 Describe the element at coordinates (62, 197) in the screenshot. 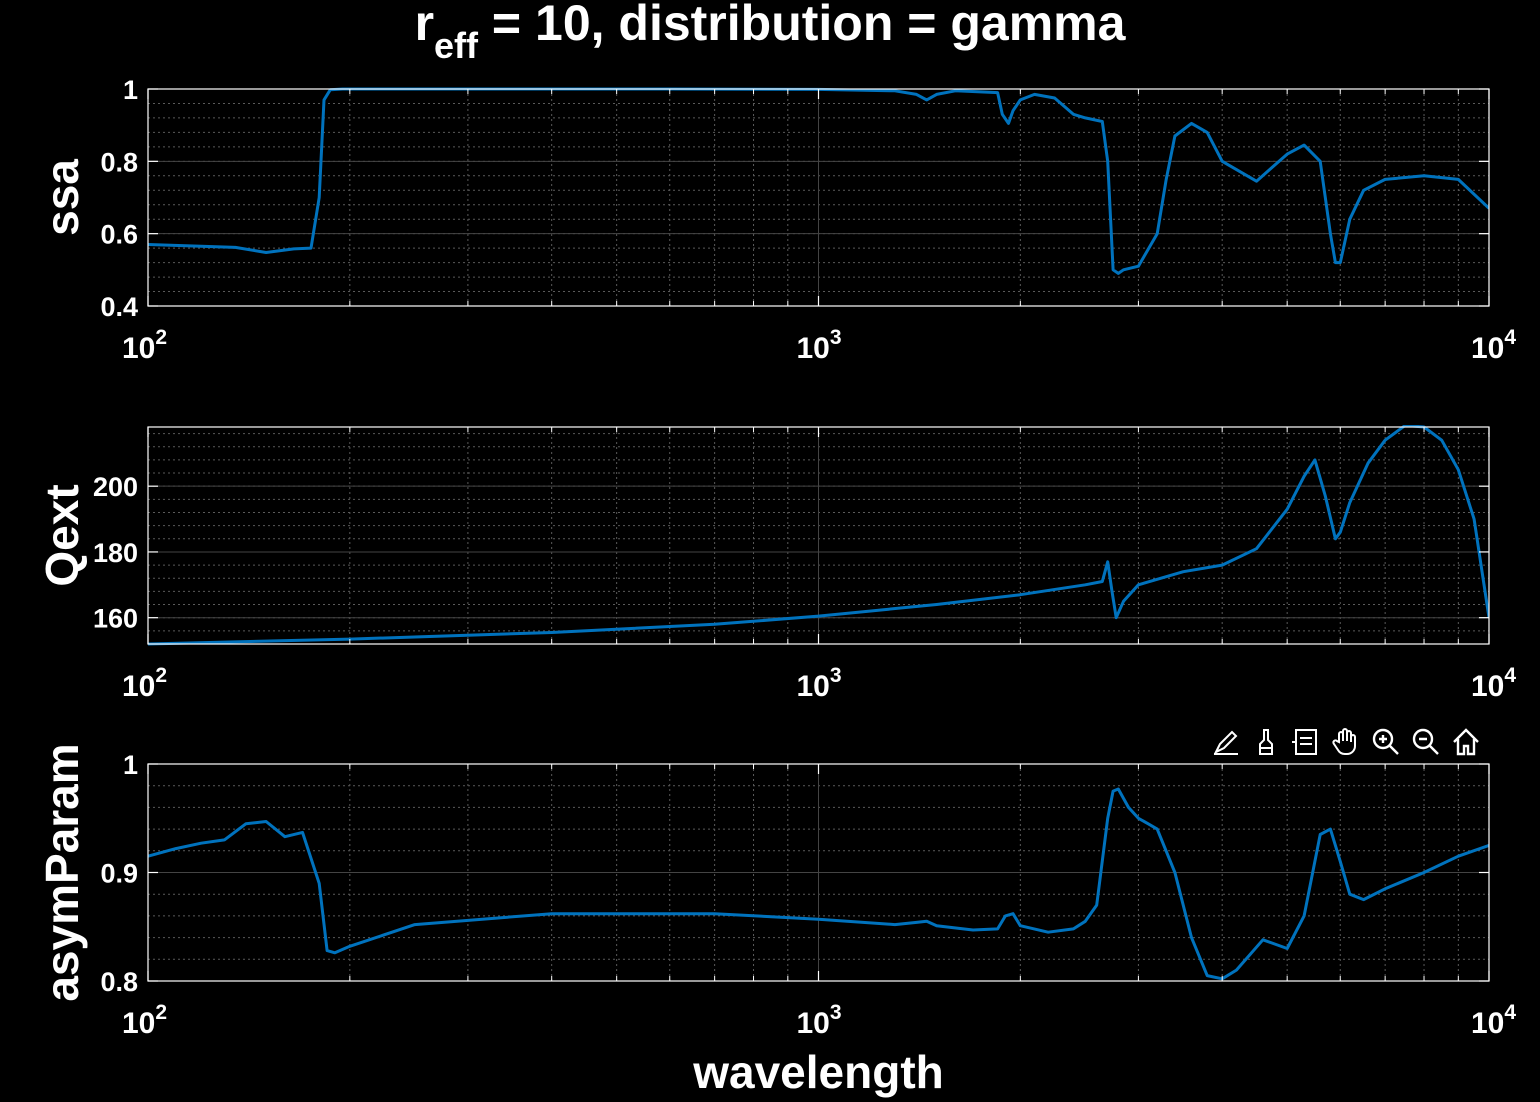

I see `y-axis-label: ssa` at that location.